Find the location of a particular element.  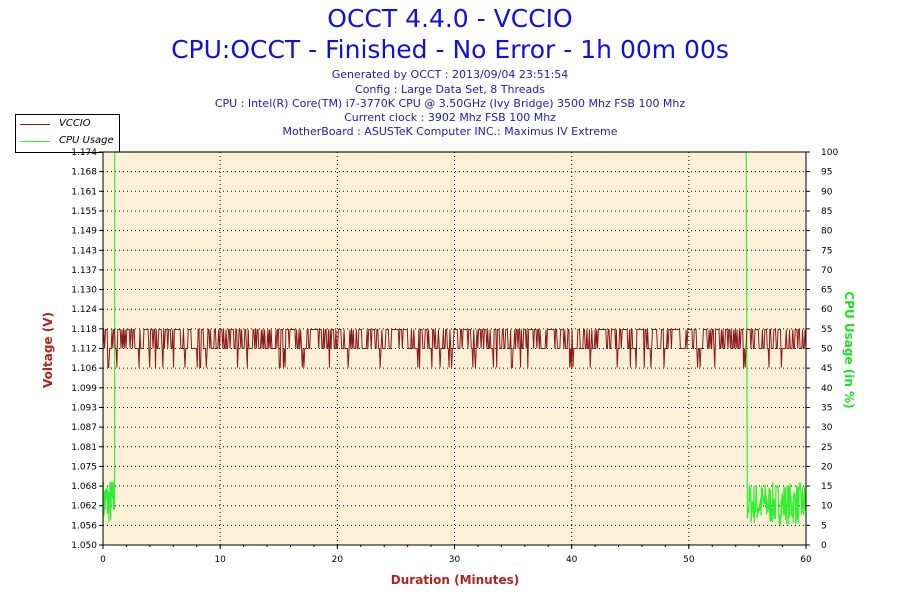

y-right-tick-label: 20 is located at coordinates (827, 467).